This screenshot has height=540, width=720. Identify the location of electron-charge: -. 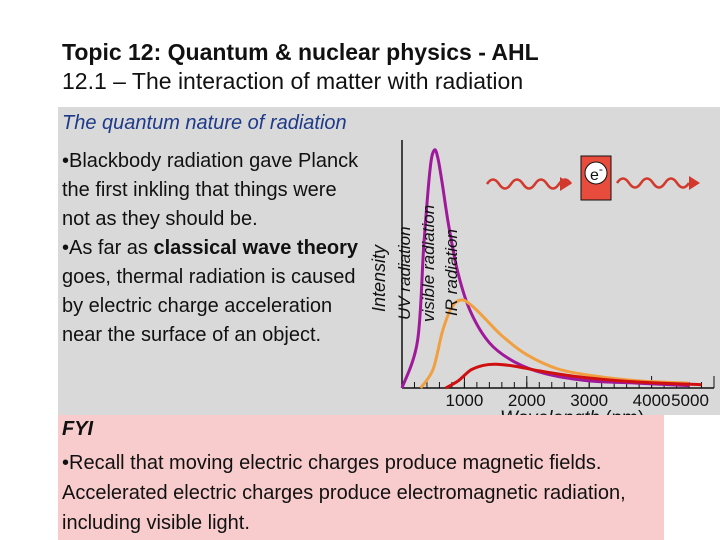
(601, 169).